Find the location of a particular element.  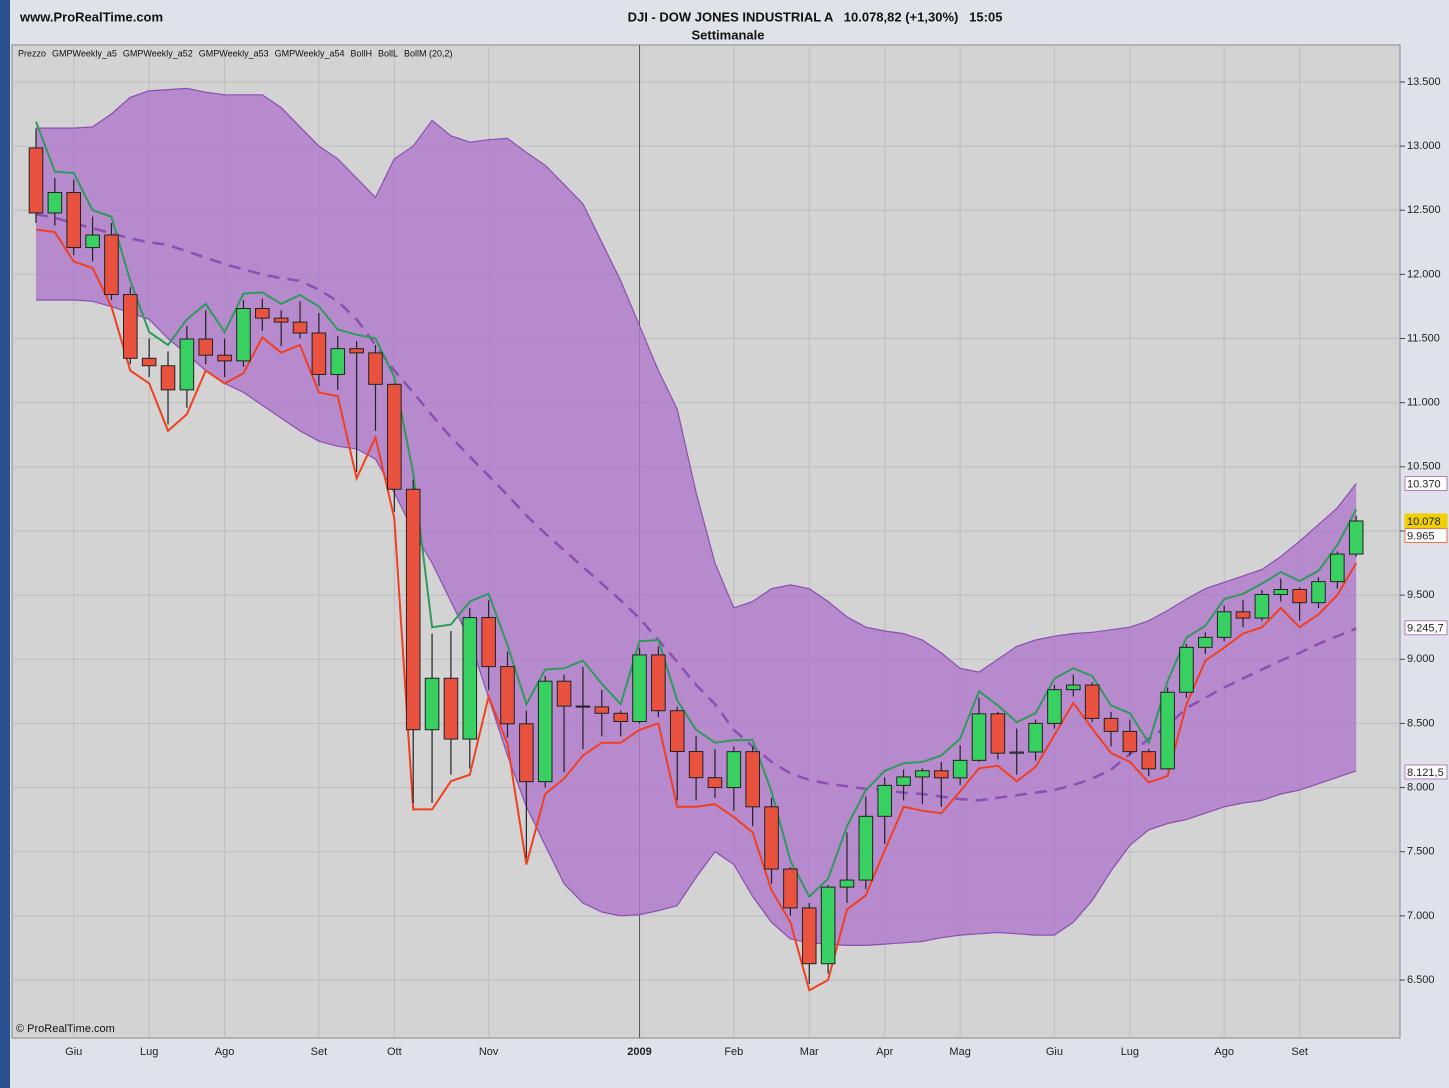

legend-entry: GMPWeekly_a5 is located at coordinates (84, 53).